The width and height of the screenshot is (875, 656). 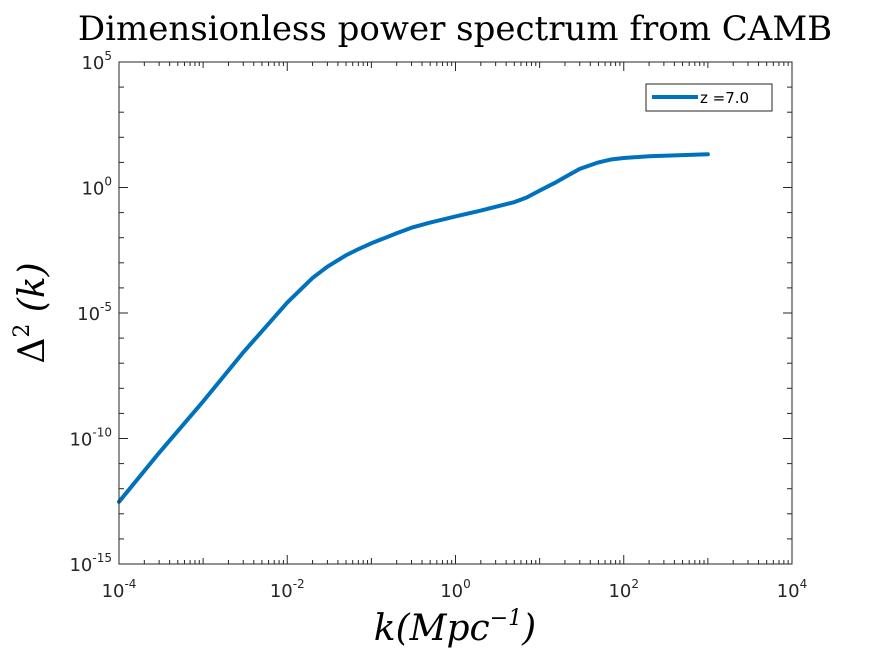 What do you see at coordinates (299, 584) in the screenshot?
I see `x-tick-exponent: -2` at bounding box center [299, 584].